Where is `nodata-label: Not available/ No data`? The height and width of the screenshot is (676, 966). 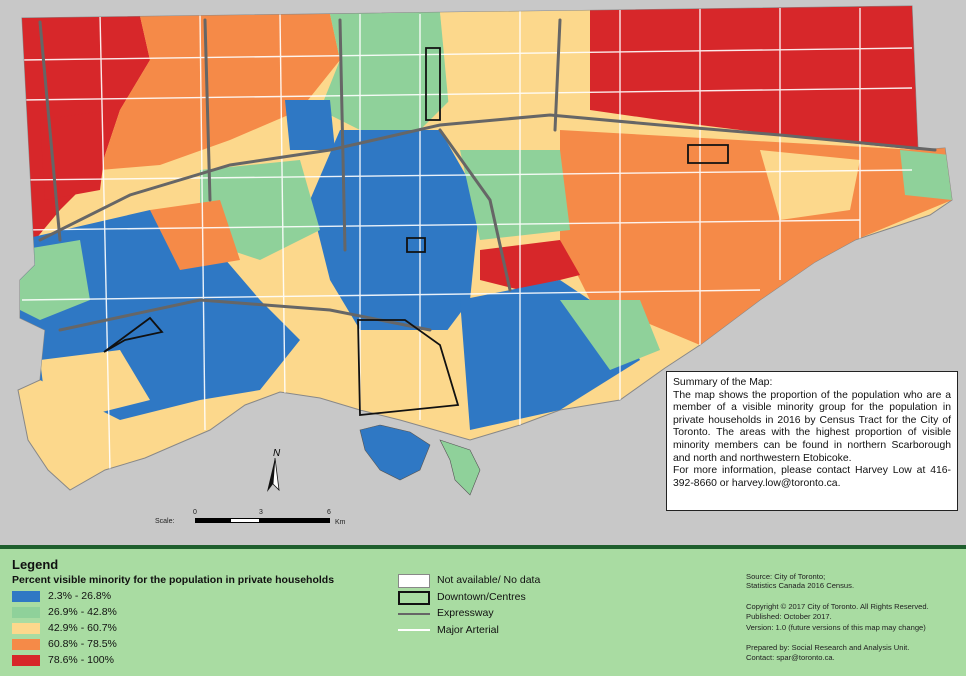 nodata-label: Not available/ No data is located at coordinates (489, 580).